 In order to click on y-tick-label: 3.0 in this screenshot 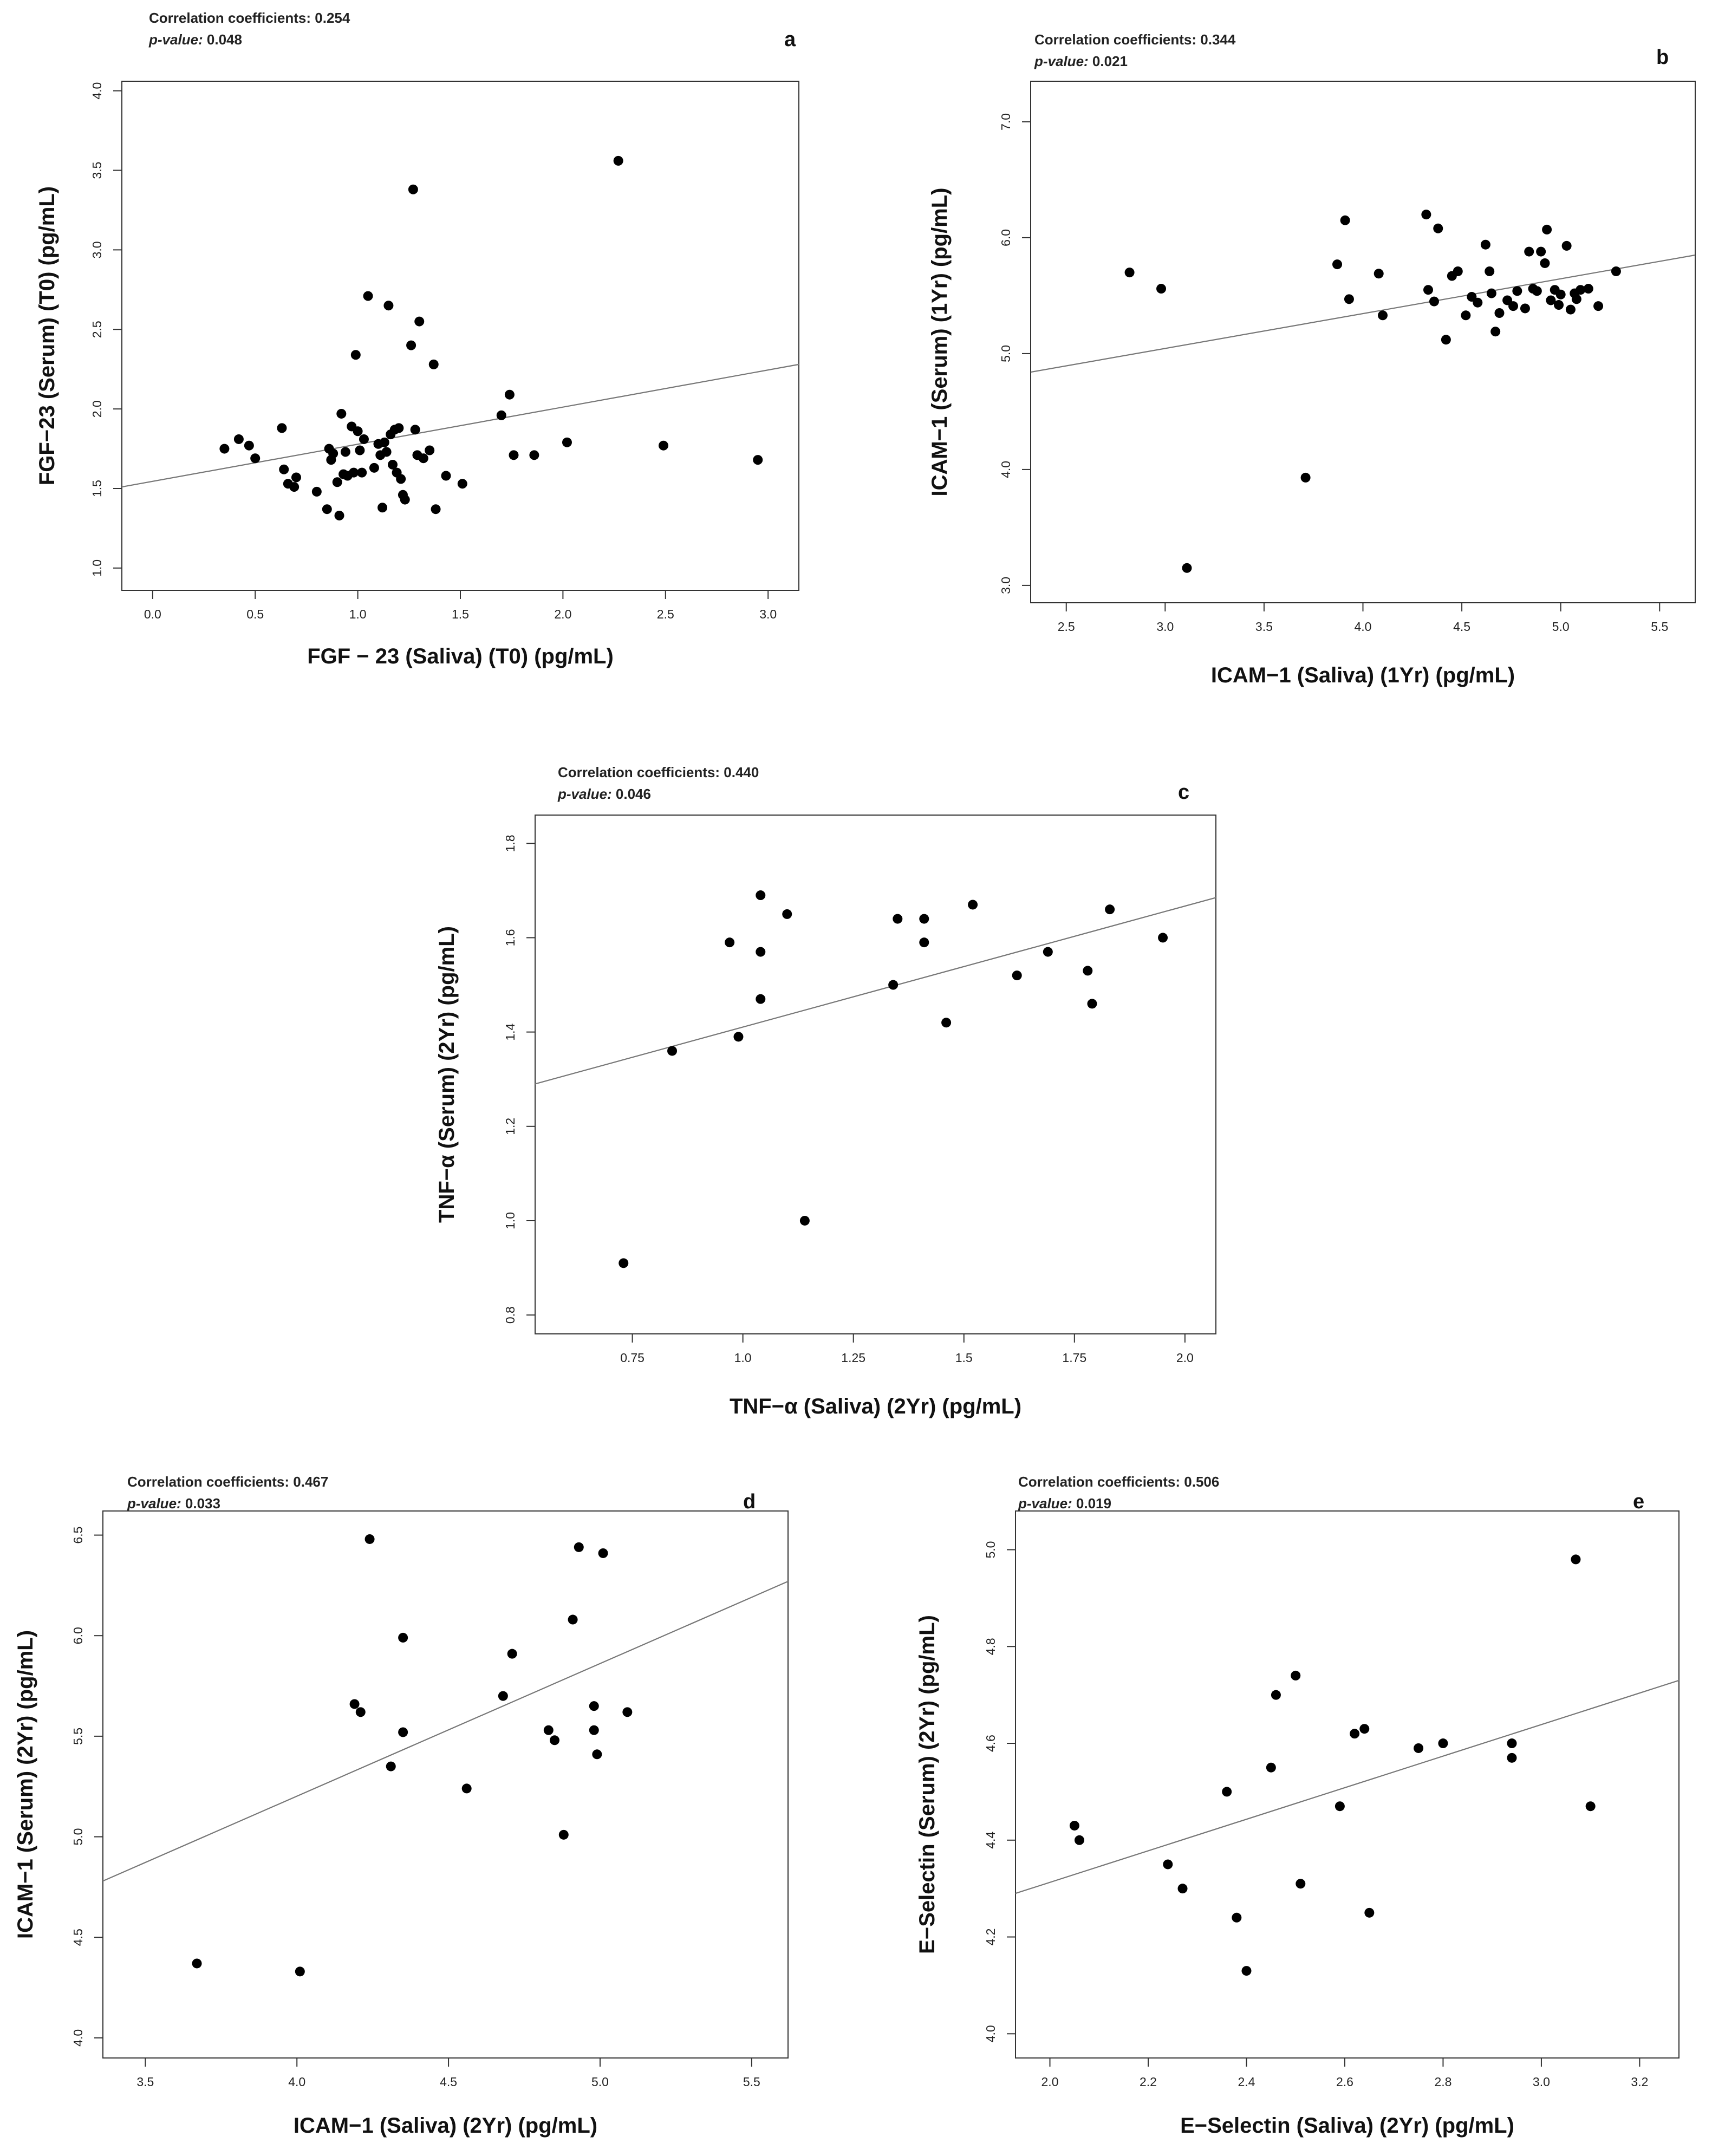, I will do `click(97, 249)`.